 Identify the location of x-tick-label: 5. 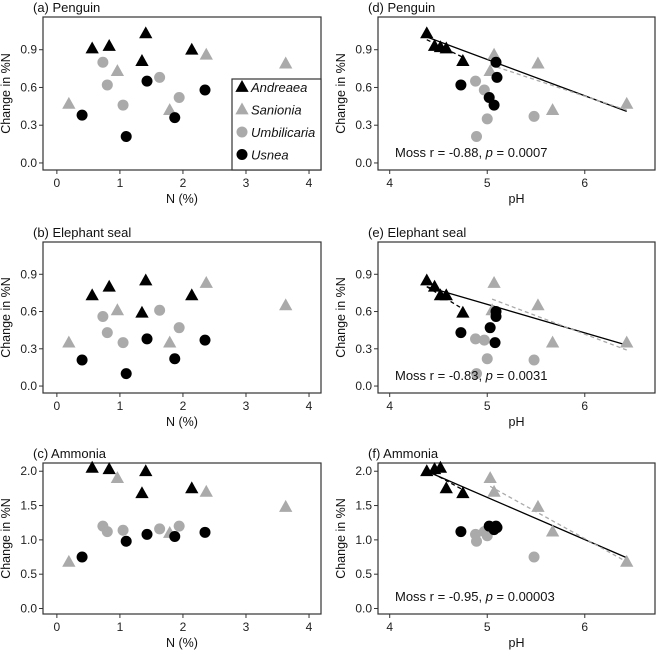
(487, 406).